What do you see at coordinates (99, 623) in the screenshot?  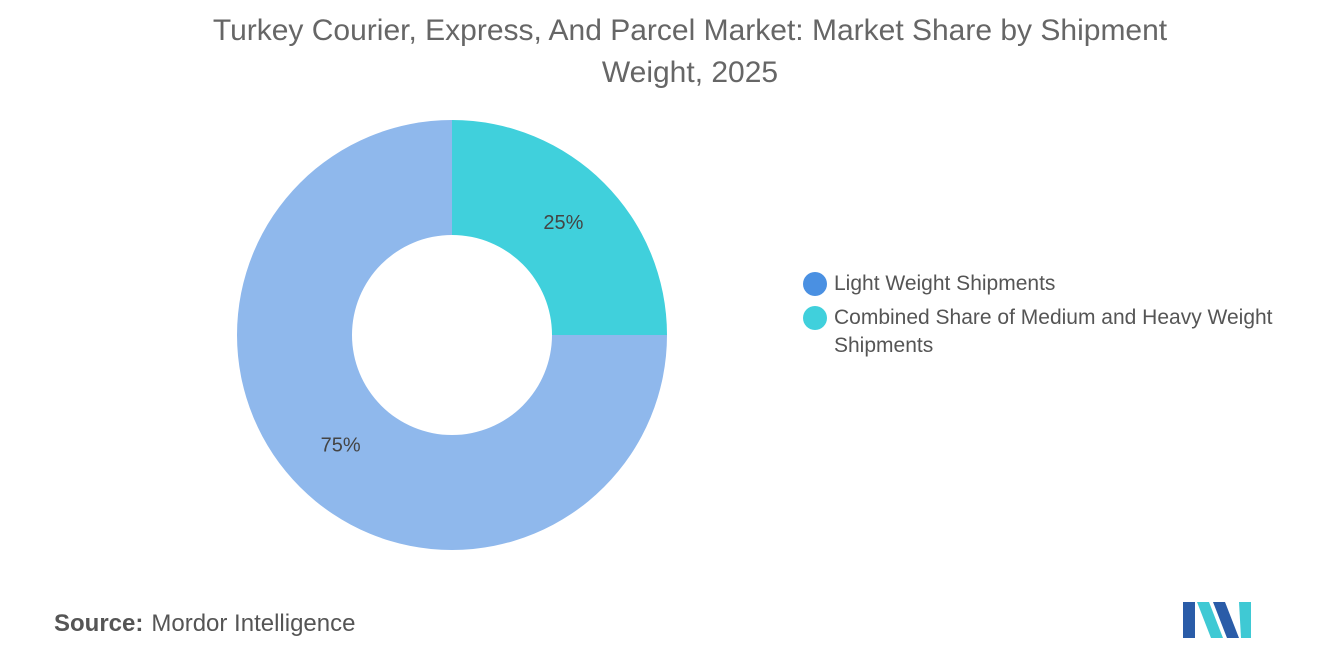 I see `source-label: Source:` at bounding box center [99, 623].